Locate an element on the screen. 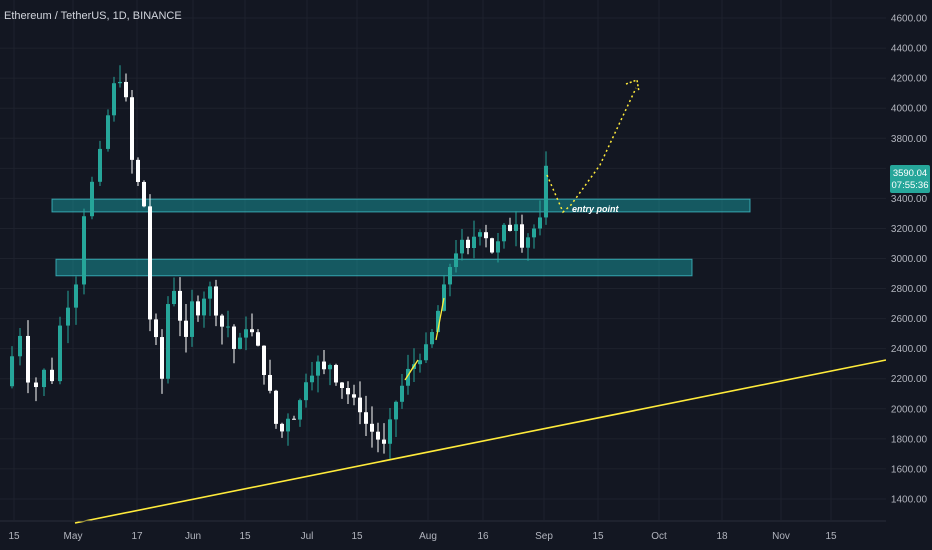 This screenshot has height=550, width=932. price-tick-label: 4000.00 is located at coordinates (909, 109).